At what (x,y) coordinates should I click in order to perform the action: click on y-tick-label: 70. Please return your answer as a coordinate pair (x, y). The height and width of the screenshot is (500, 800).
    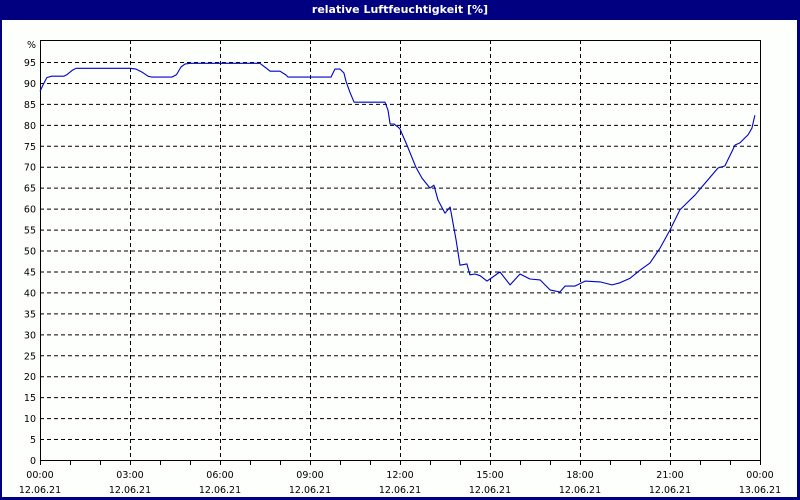
    Looking at the image, I should click on (30, 168).